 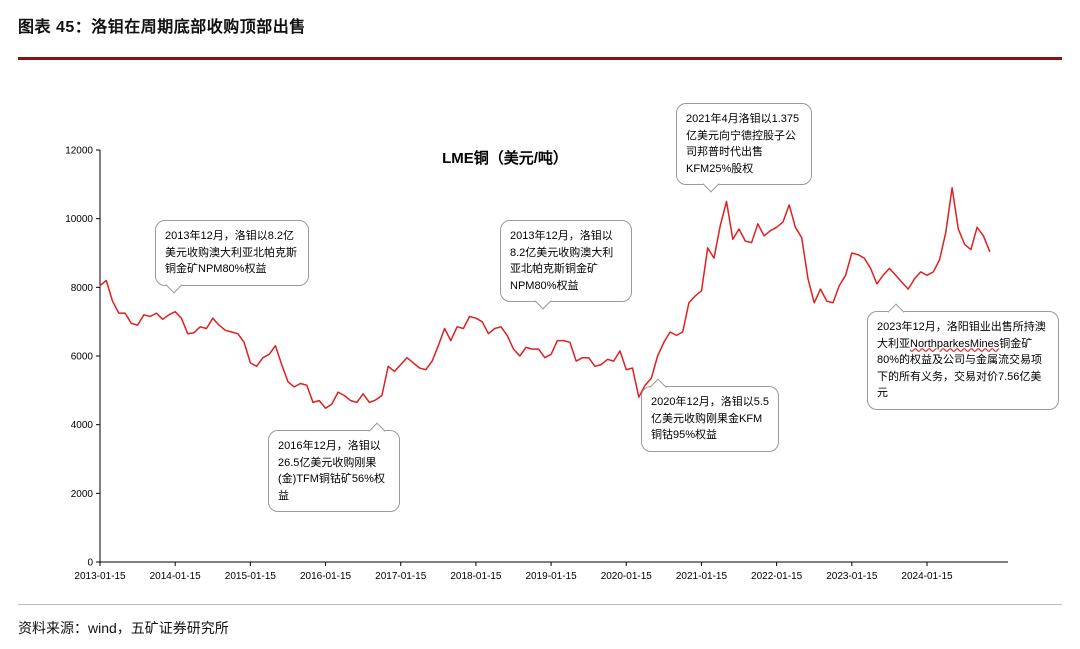 What do you see at coordinates (401, 576) in the screenshot?
I see `svg-text: 2017-01-15` at bounding box center [401, 576].